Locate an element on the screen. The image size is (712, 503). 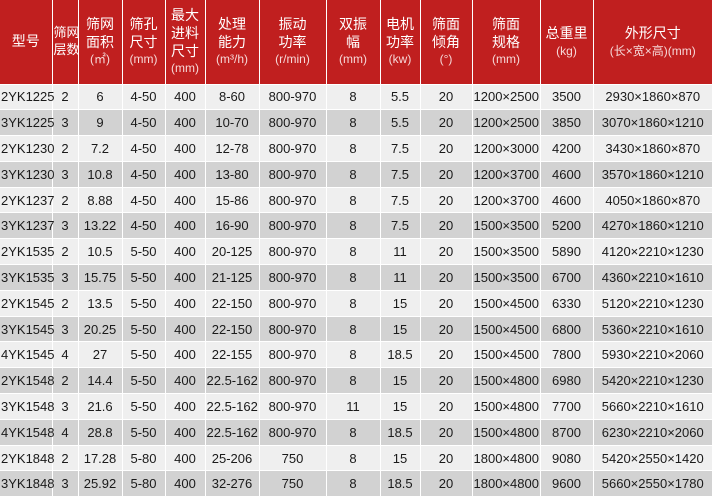
column-header-title: 电机 功率 is located at coordinates (400, 32).